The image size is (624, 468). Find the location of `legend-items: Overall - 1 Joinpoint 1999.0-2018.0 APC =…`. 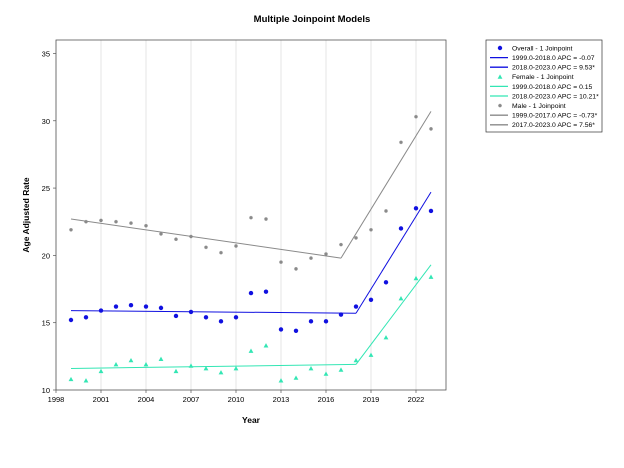

legend-items: Overall - 1 Joinpoint 1999.0-2018.0 APC =… is located at coordinates (544, 87).